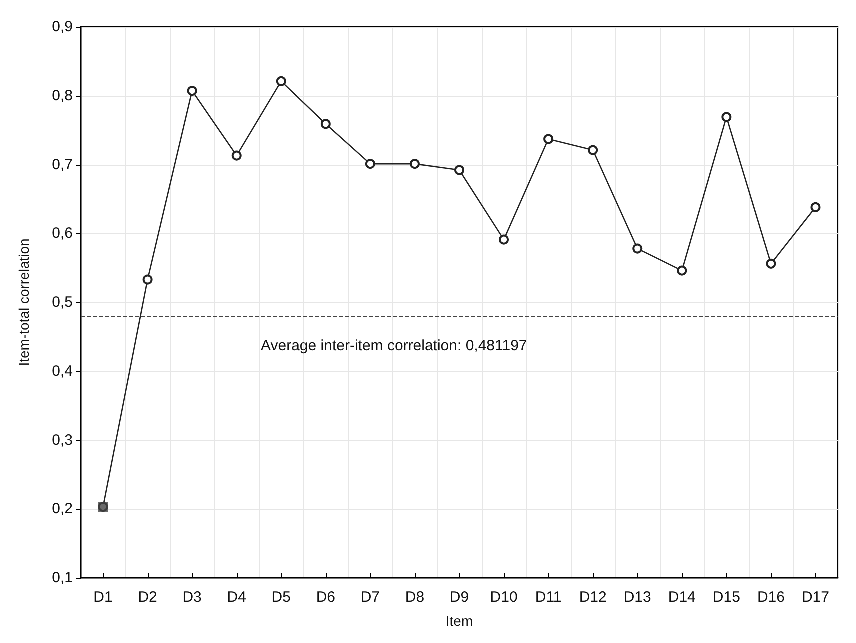 The height and width of the screenshot is (643, 856). Describe the element at coordinates (593, 597) in the screenshot. I see `x-tick-label: D12` at that location.